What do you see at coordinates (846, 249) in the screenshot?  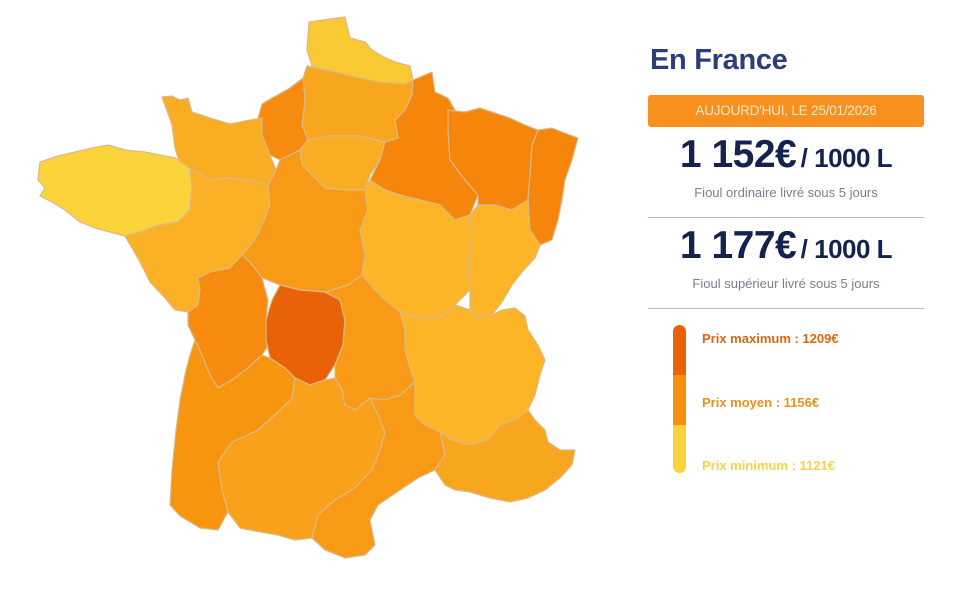 I see `price-superieur-unit: / 1000 L` at bounding box center [846, 249].